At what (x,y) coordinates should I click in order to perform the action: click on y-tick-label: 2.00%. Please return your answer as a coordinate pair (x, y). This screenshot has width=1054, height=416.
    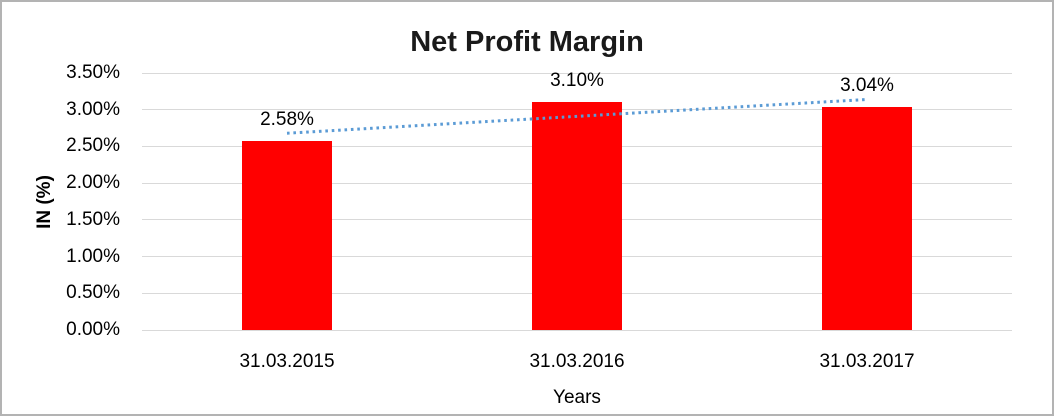
    Looking at the image, I should click on (93, 183).